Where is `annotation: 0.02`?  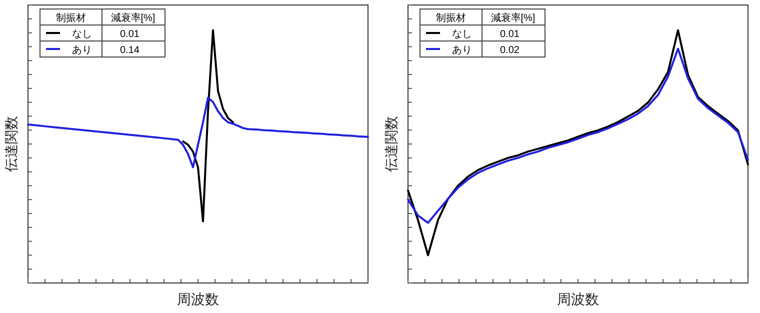 annotation: 0.02 is located at coordinates (510, 50).